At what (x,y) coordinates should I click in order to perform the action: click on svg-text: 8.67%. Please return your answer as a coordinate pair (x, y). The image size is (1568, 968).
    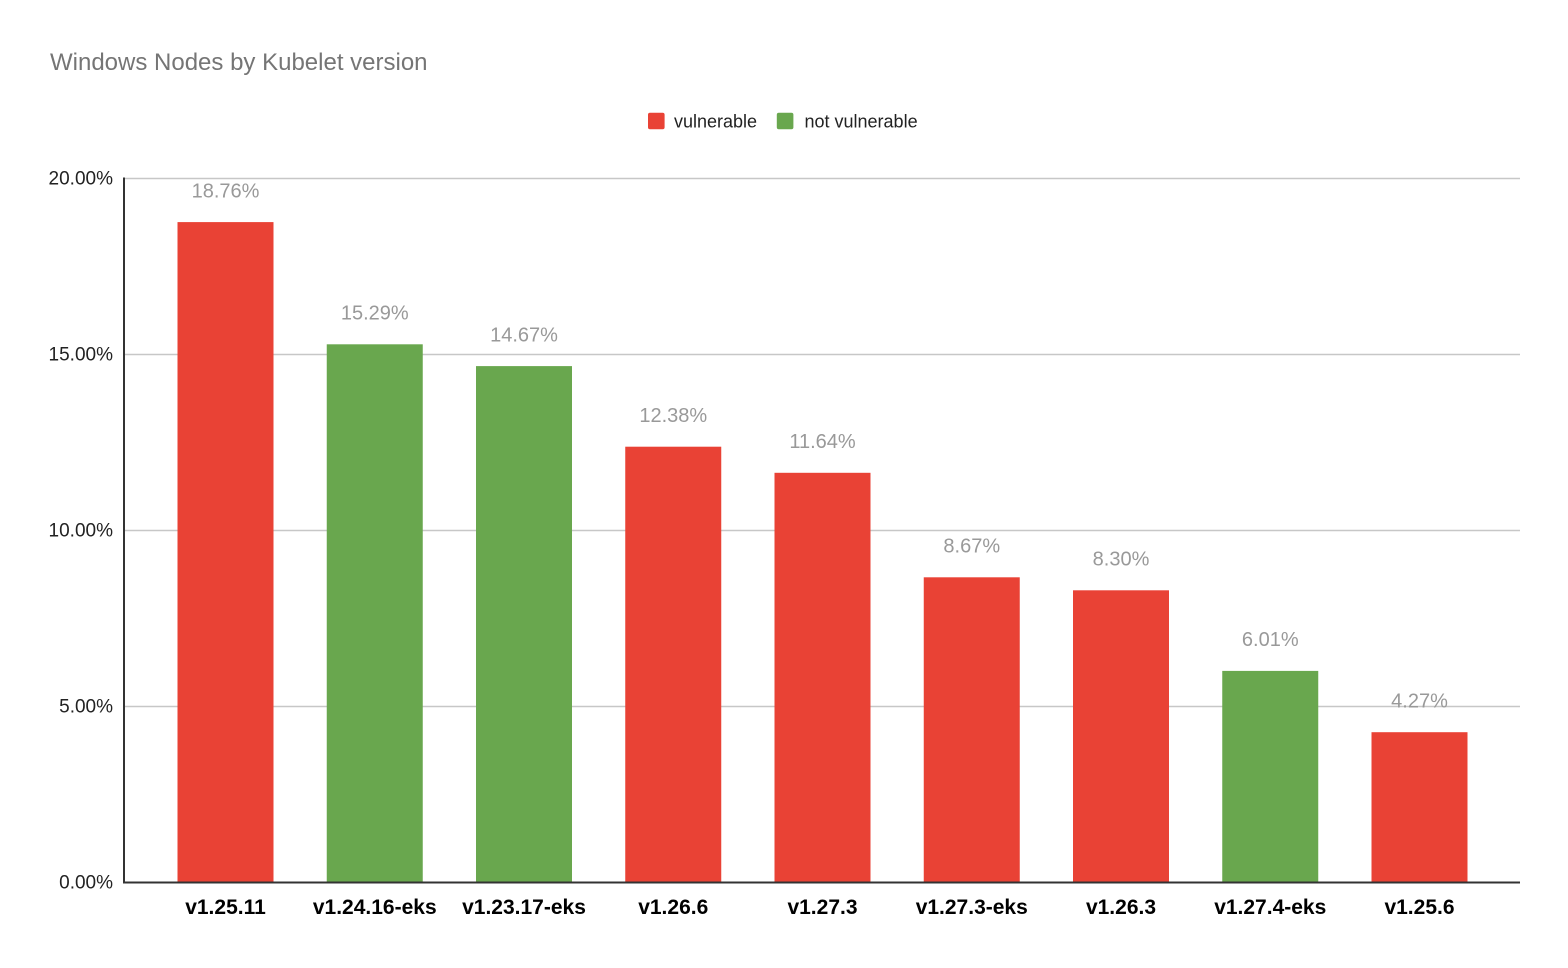
    Looking at the image, I should click on (971, 547).